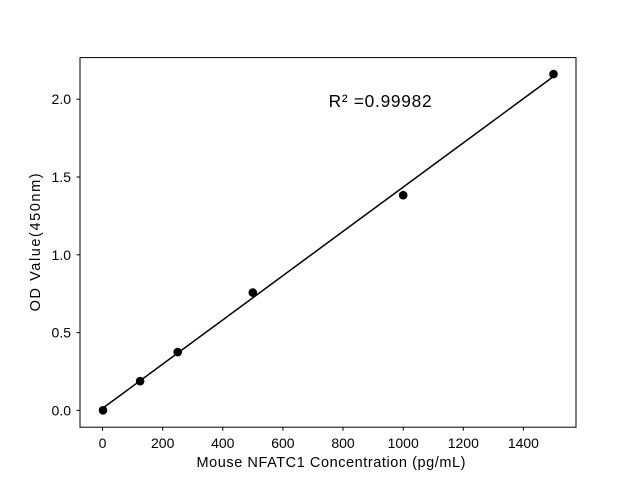 Image resolution: width=640 pixels, height=480 pixels. Describe the element at coordinates (331, 463) in the screenshot. I see `svg-text:Mouse NFATC1 Concentration (pg: Mouse NFATC1 Concentration (pg/mL)` at that location.